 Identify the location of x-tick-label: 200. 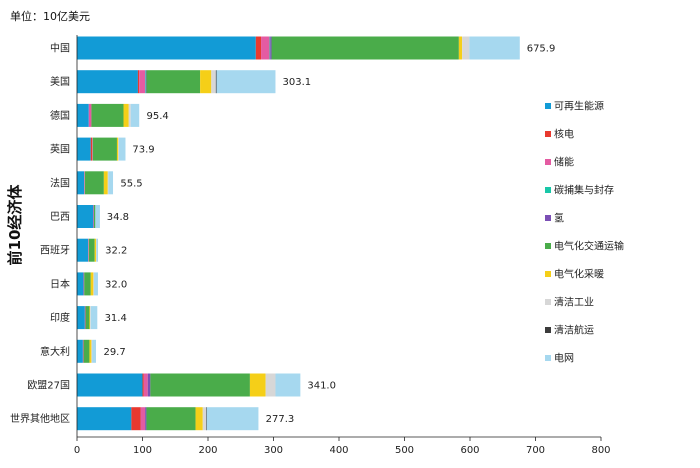
(207, 450).